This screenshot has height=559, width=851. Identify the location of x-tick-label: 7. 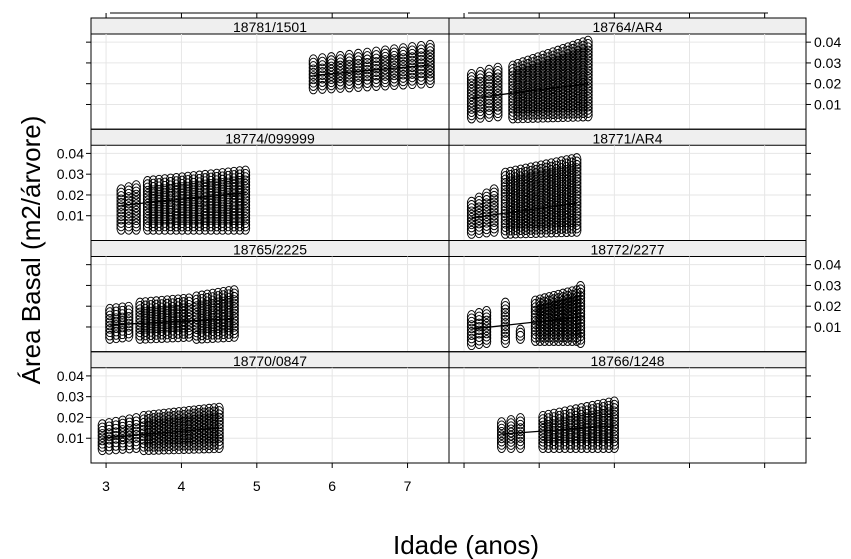
(408, 486).